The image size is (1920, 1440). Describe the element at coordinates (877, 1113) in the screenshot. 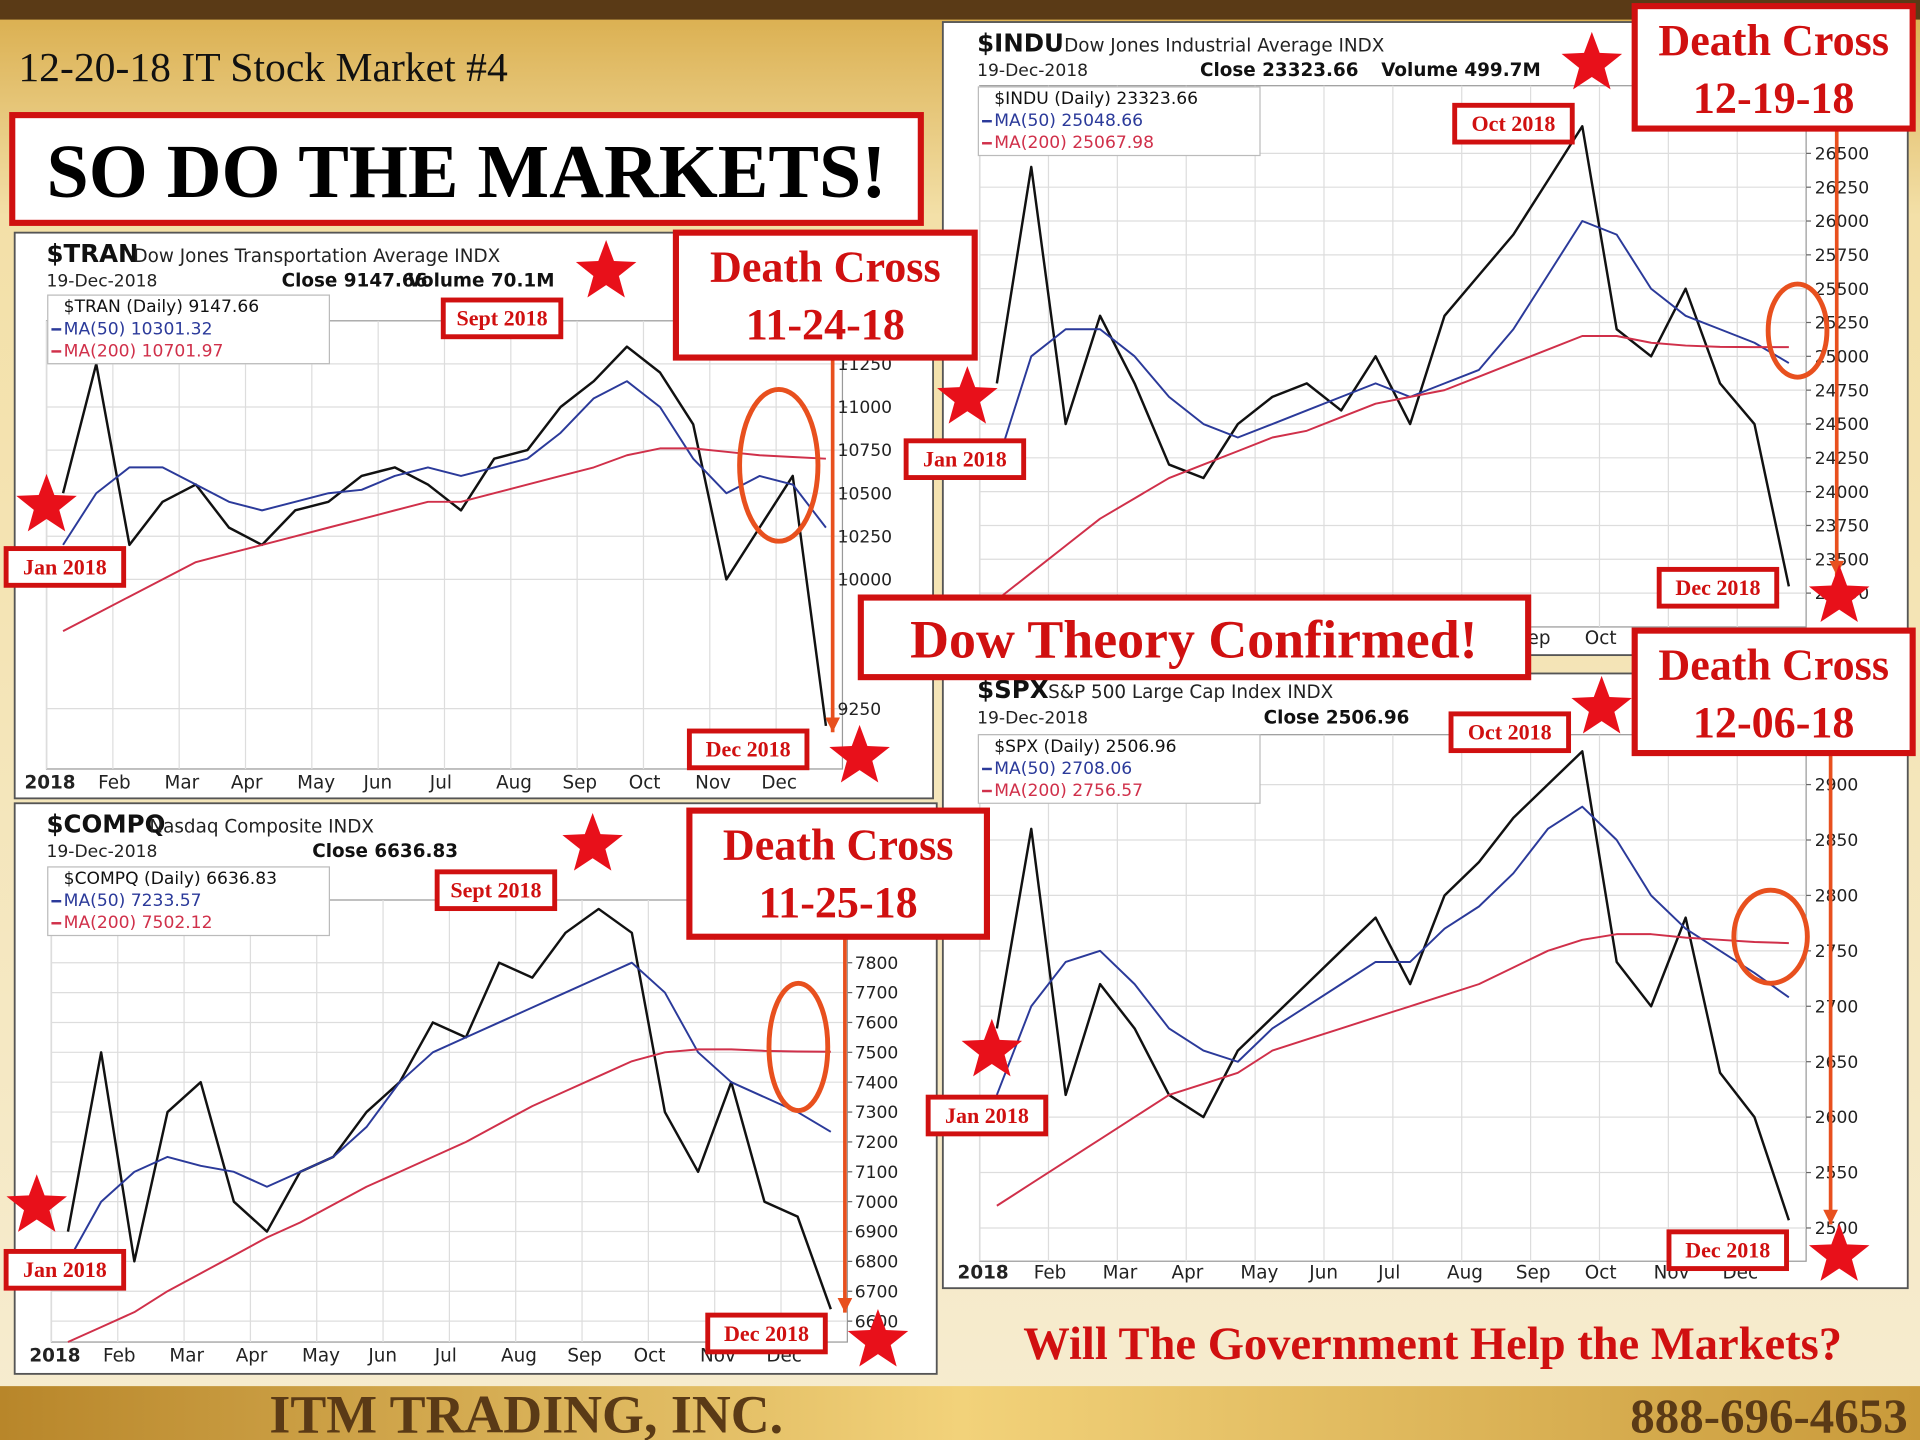

I see `y-tick-label: 7300` at that location.